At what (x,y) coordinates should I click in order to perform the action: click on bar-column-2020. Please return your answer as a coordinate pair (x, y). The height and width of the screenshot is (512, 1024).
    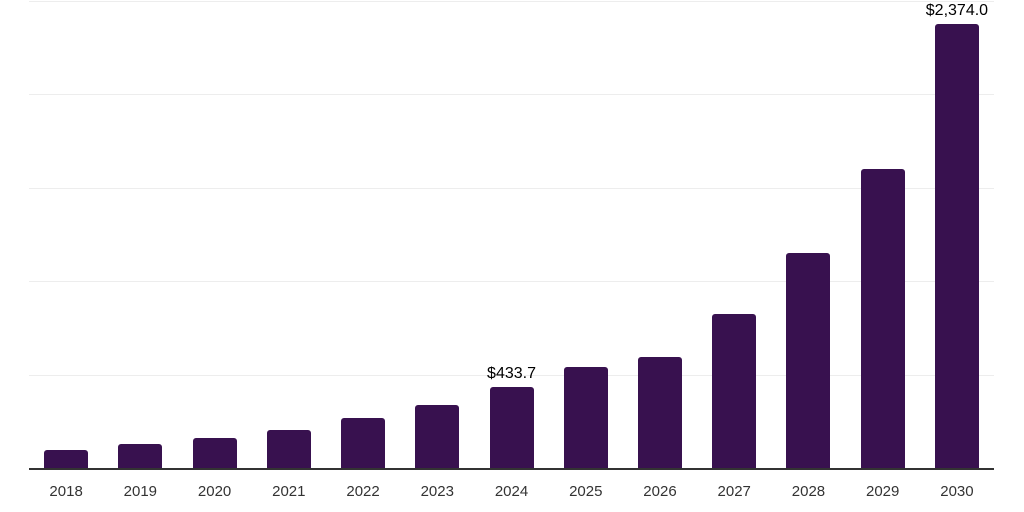
    Looking at the image, I should click on (214, 235).